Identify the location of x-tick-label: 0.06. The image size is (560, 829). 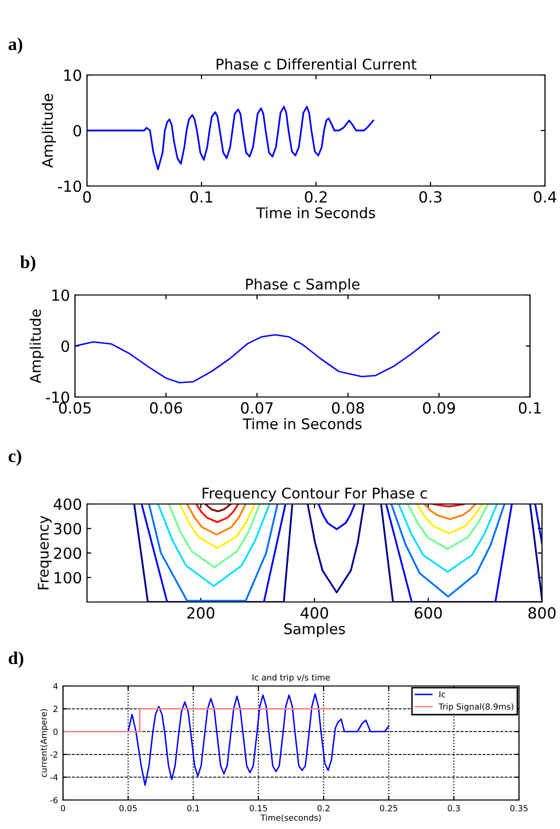
(166, 408).